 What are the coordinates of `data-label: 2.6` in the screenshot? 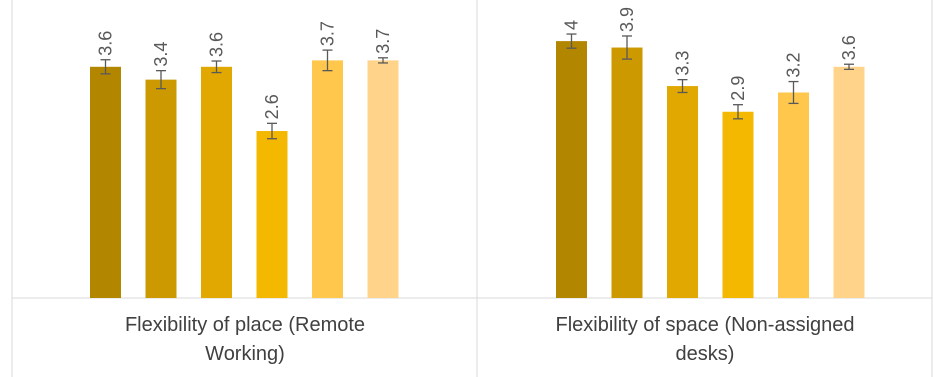 It's located at (272, 106).